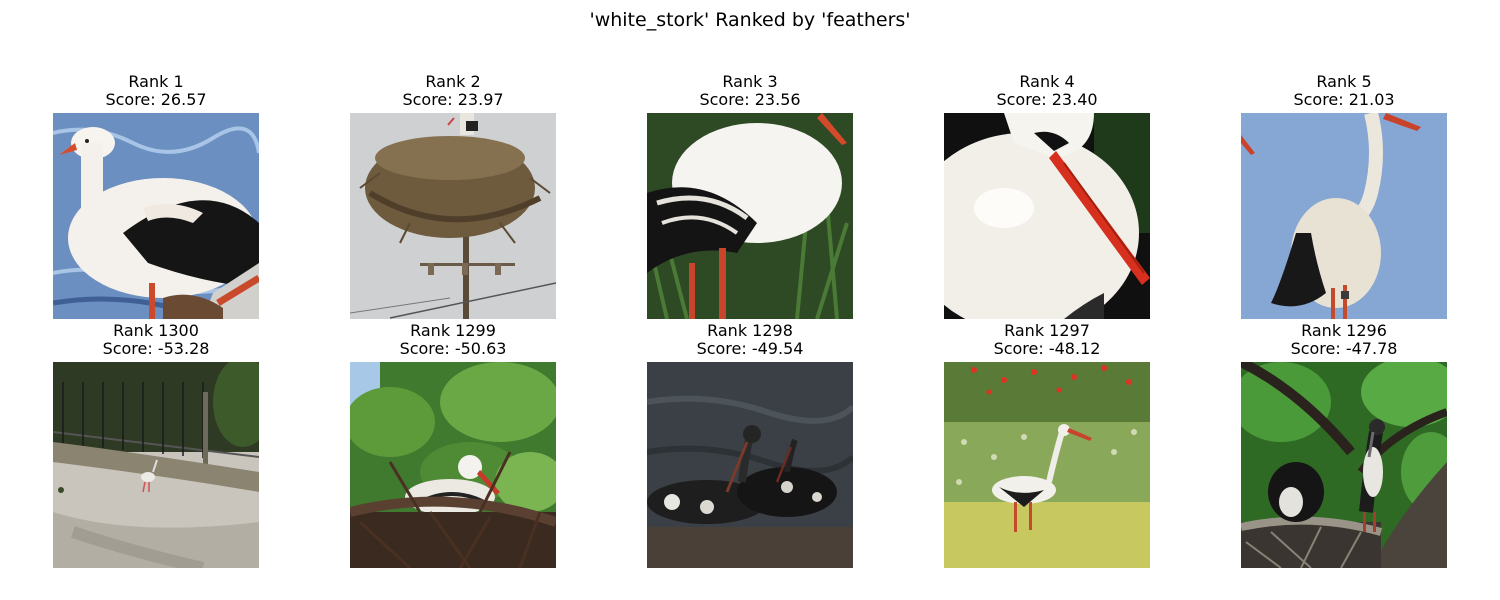 This screenshot has height=600, width=1500. What do you see at coordinates (750, 348) in the screenshot?
I see `score-label: Score: -49.54` at bounding box center [750, 348].